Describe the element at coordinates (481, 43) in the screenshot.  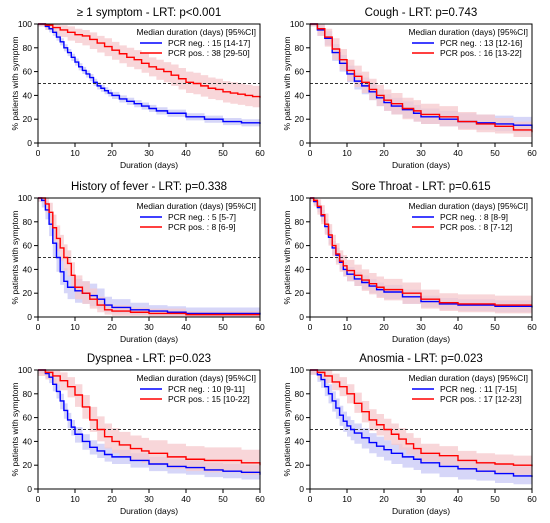
I see `legend-entry-pcr-neg: PCR neg. : 13 [12-16]` at that location.